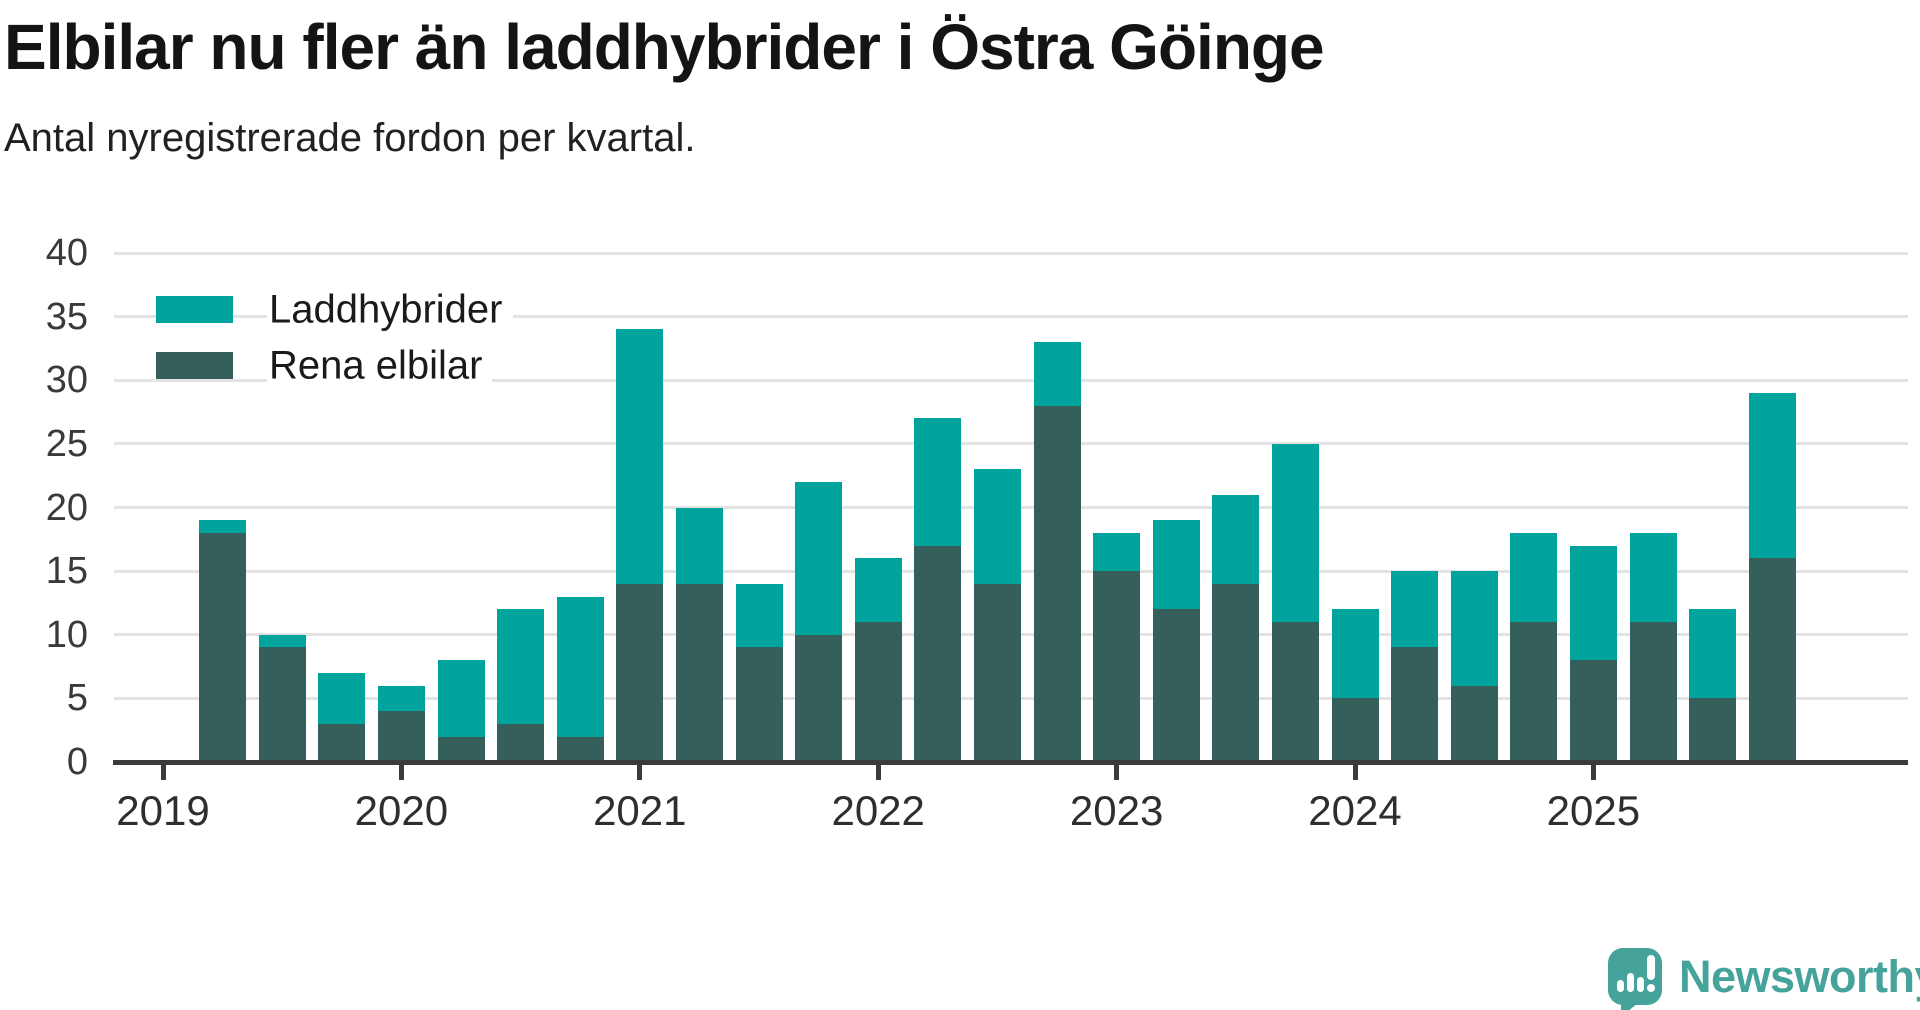 This screenshot has width=1920, height=1010. Describe the element at coordinates (77, 762) in the screenshot. I see `y-tick-label: 0` at that location.